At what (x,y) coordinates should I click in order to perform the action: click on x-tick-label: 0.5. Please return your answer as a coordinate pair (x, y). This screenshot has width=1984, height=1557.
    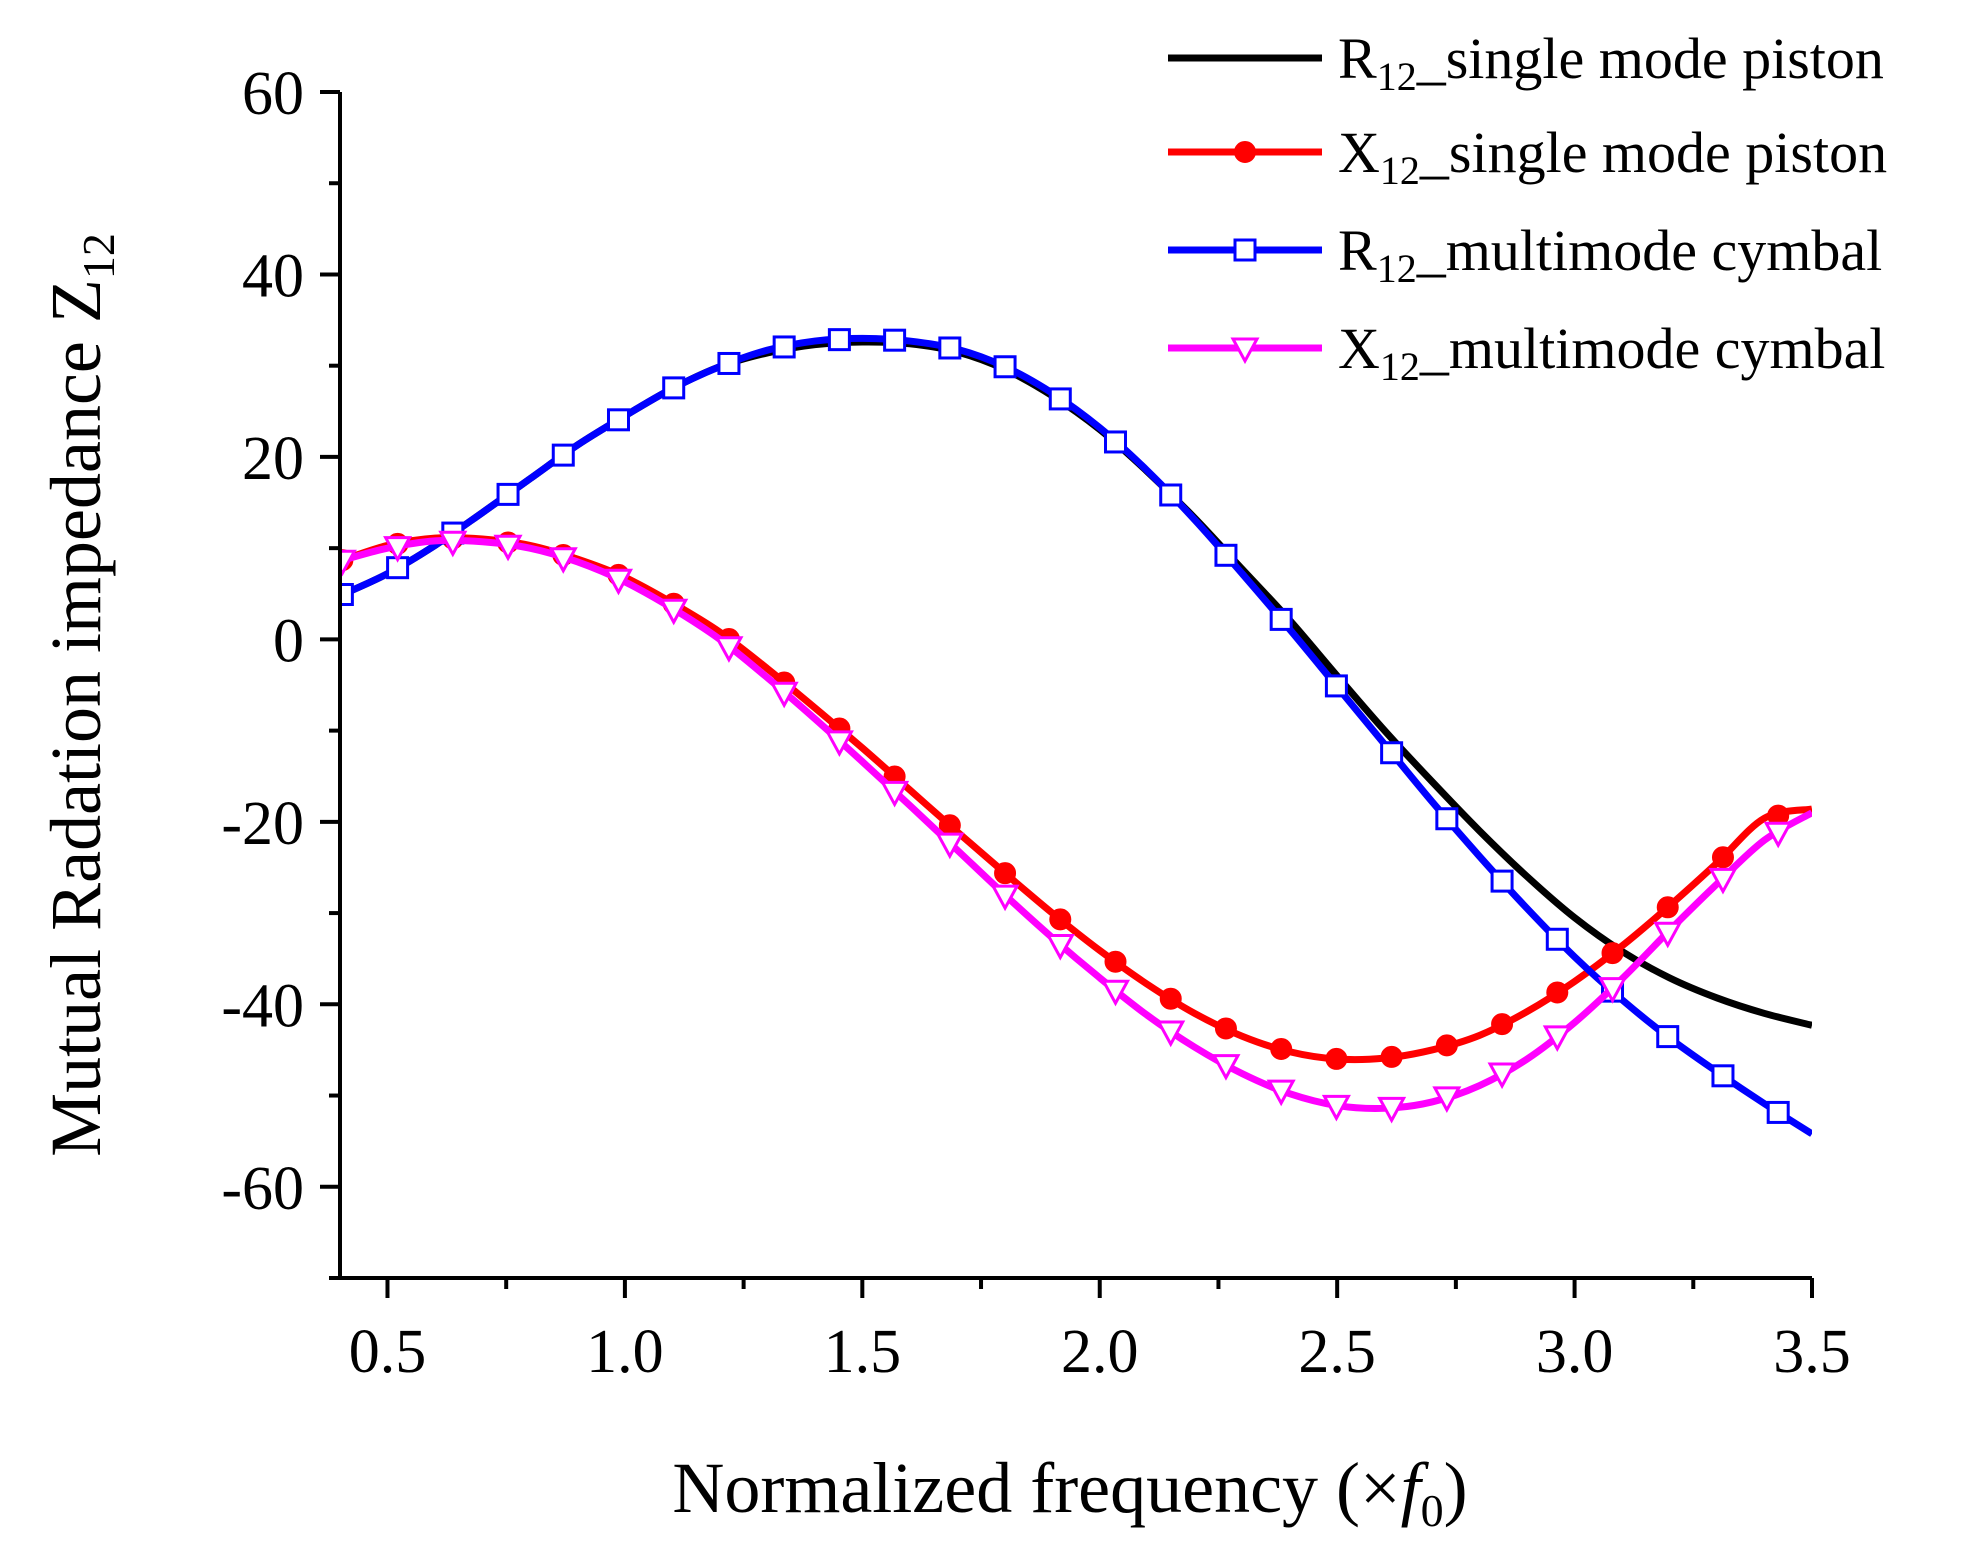
    Looking at the image, I should click on (388, 1352).